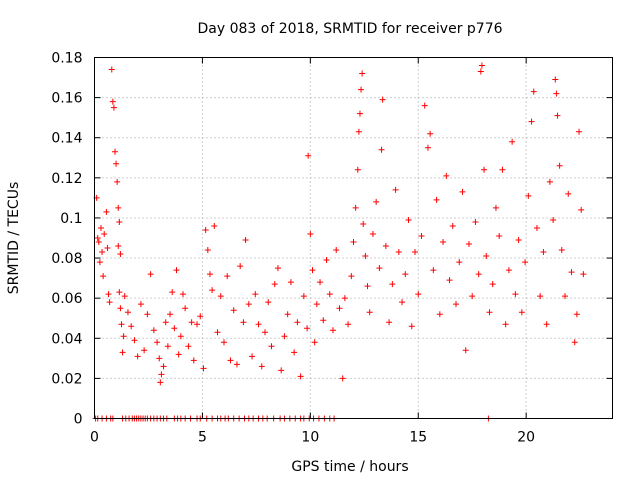  What do you see at coordinates (66, 339) in the screenshot?
I see `y-tick-label: 0.04` at bounding box center [66, 339].